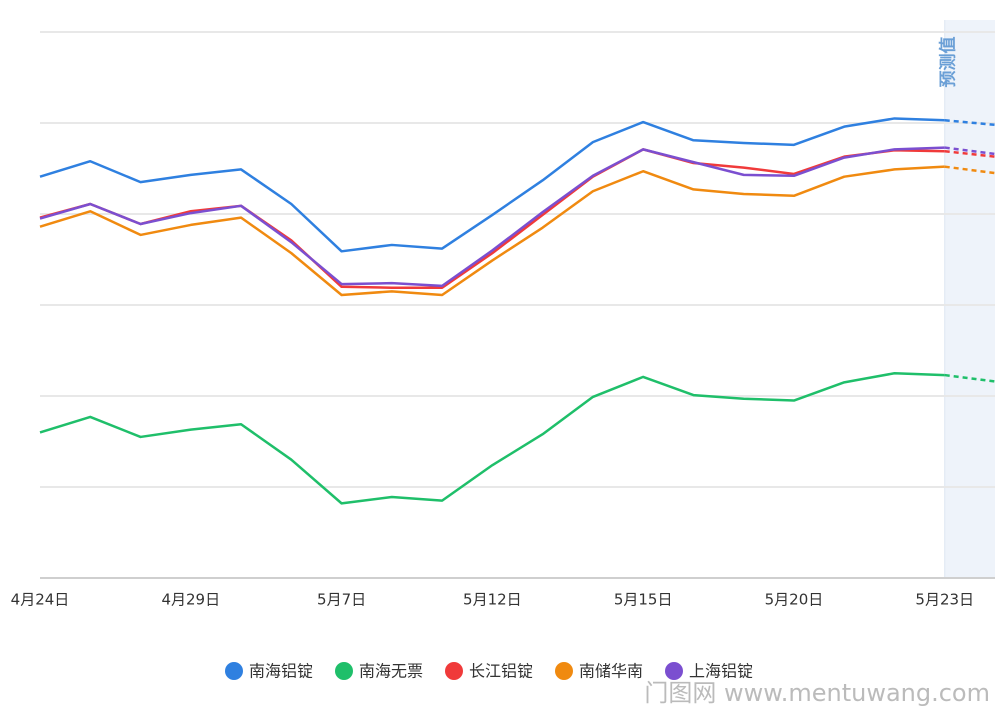 The width and height of the screenshot is (1000, 718). What do you see at coordinates (391, 671) in the screenshot?
I see `legend-label: 南海无票` at bounding box center [391, 671].